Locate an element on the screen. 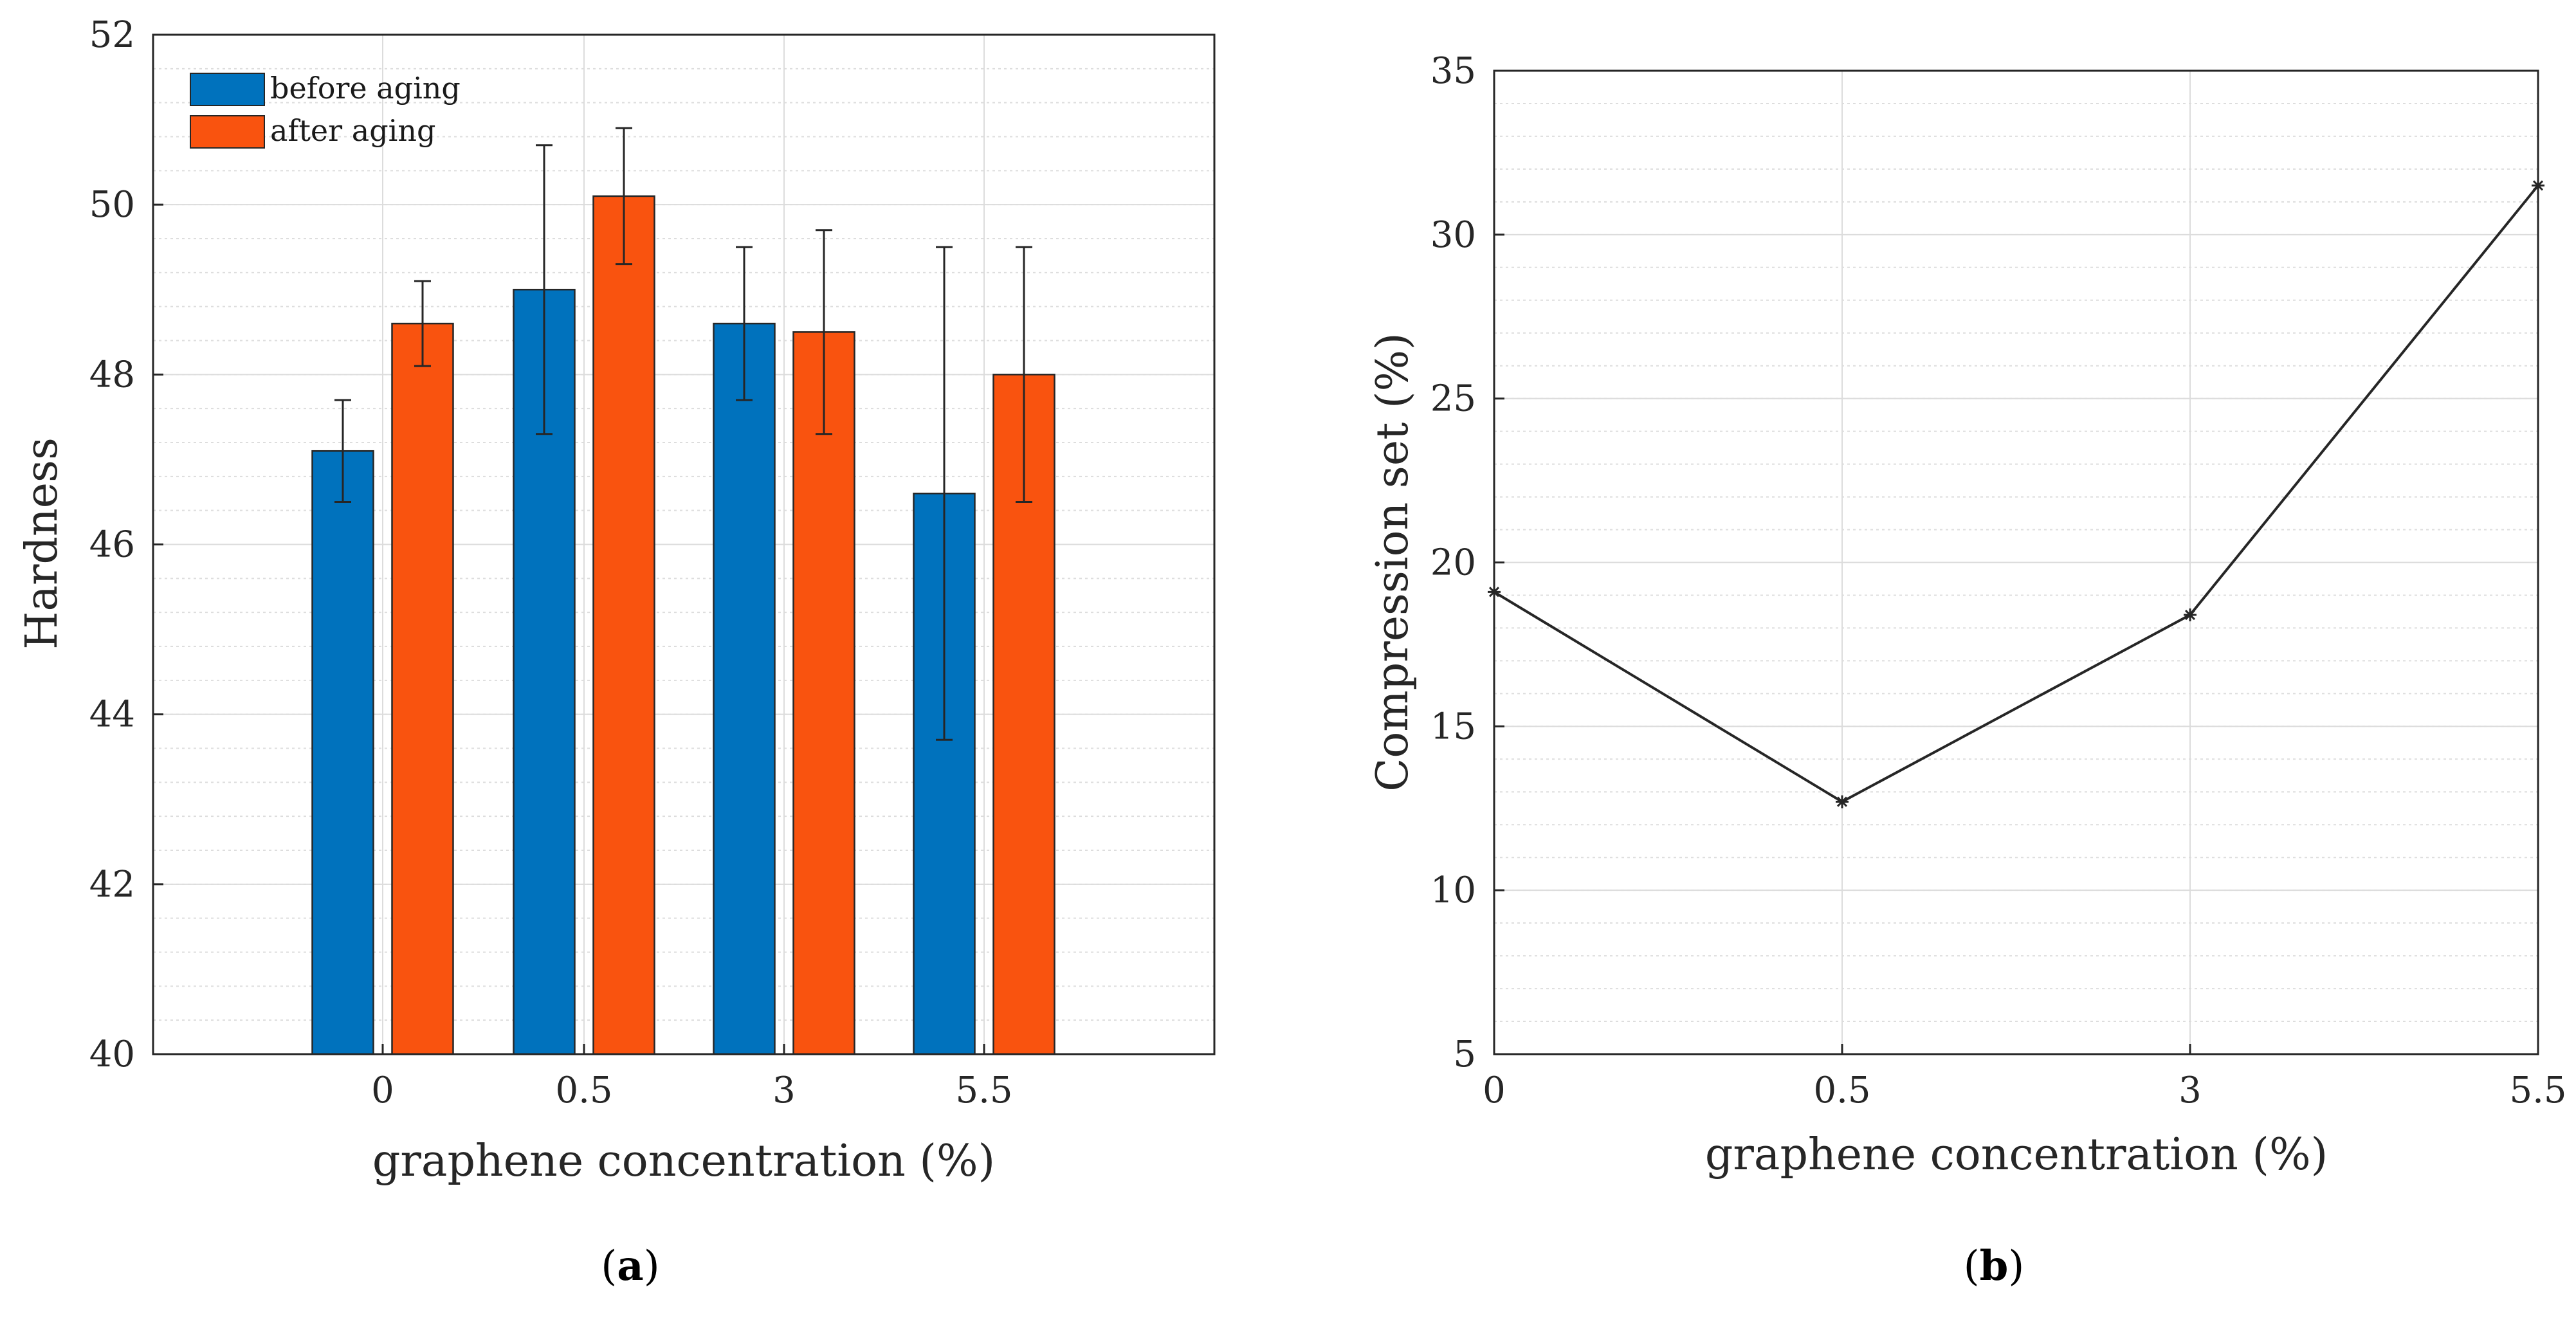 The width and height of the screenshot is (2576, 1323). y-tick-label: 35 is located at coordinates (1453, 71).